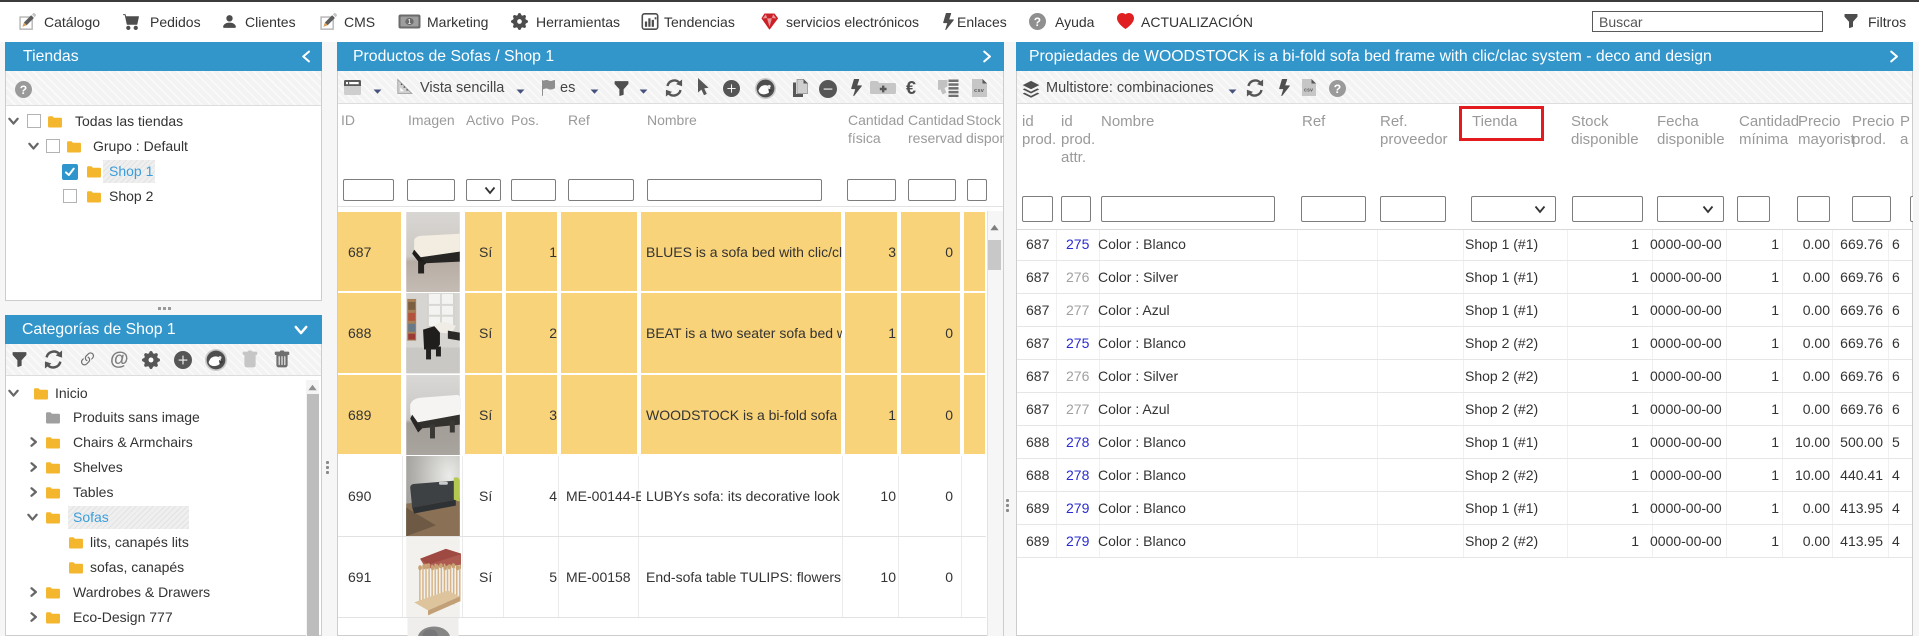  What do you see at coordinates (410, 22) in the screenshot?
I see `svg-text: 1` at bounding box center [410, 22].